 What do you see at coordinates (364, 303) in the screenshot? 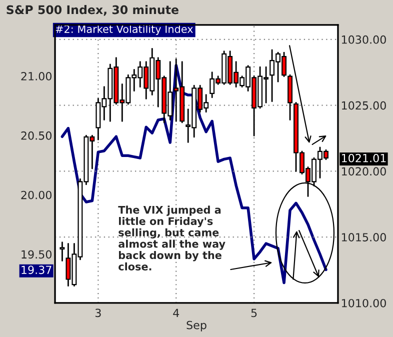
I see `y-tick-label: 1010.00` at bounding box center [364, 303].